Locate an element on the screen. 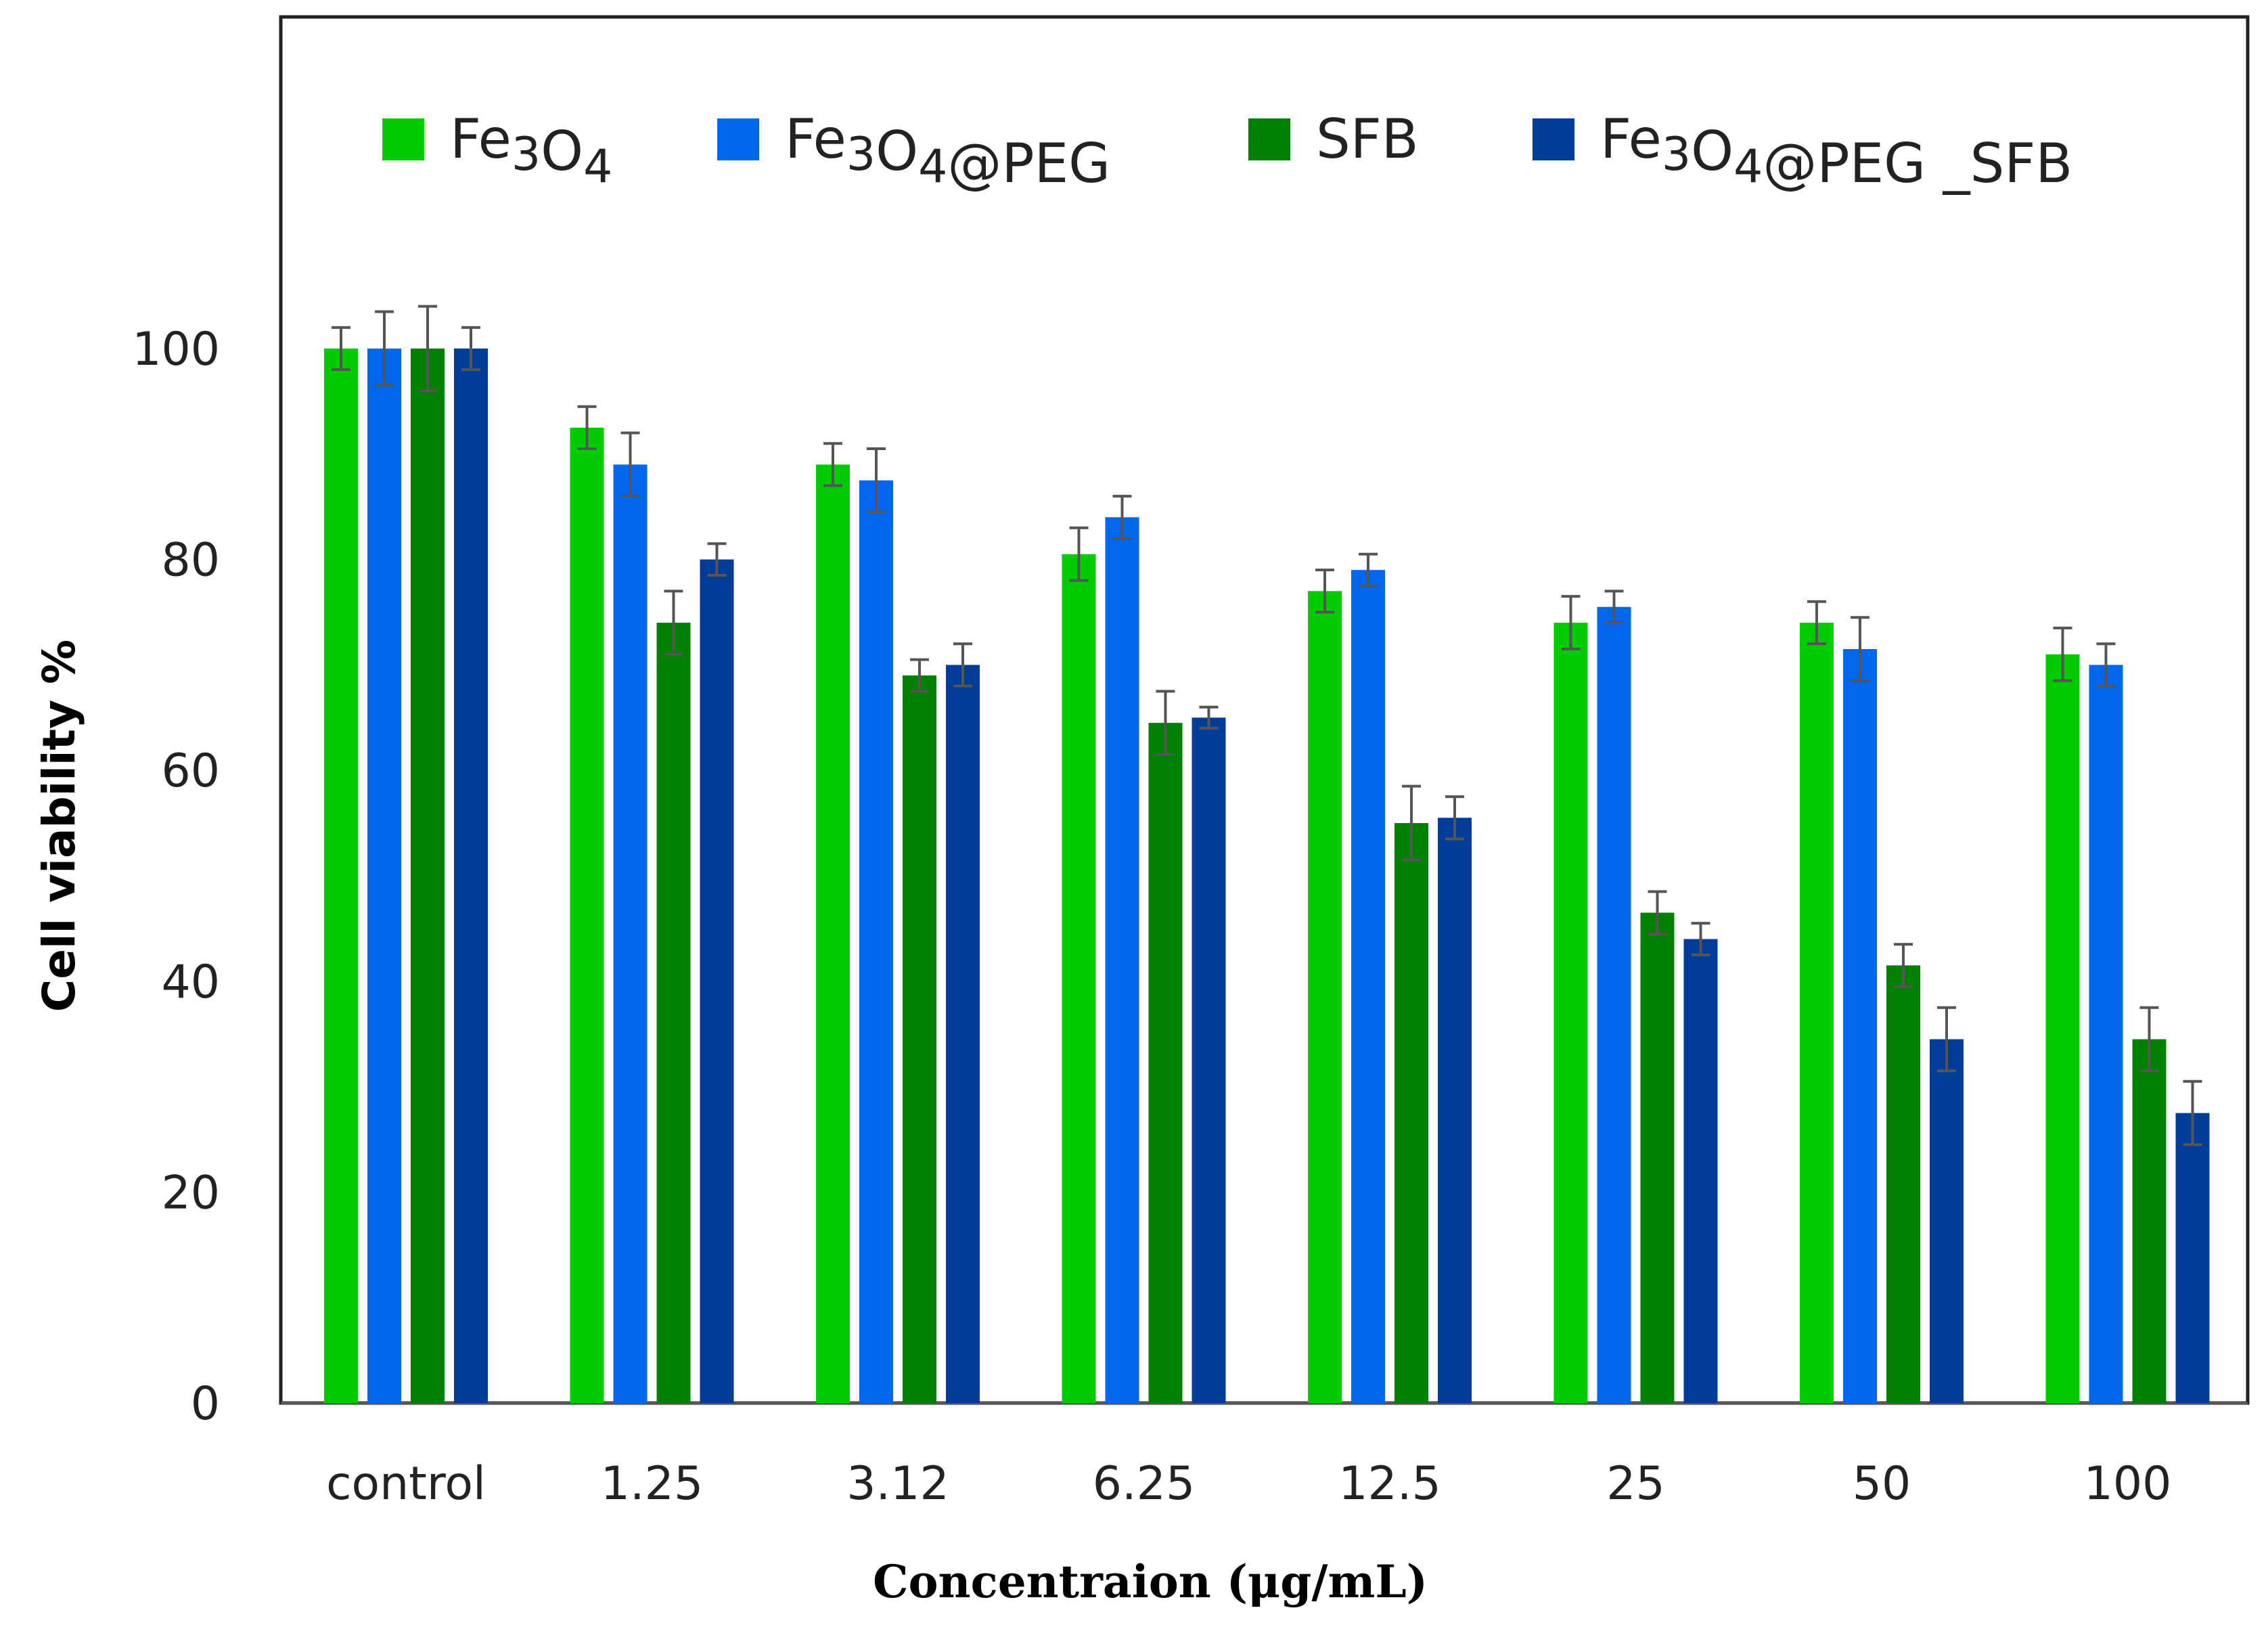 This screenshot has height=1625, width=2268. x-tick-label: 25 is located at coordinates (1635, 1484).